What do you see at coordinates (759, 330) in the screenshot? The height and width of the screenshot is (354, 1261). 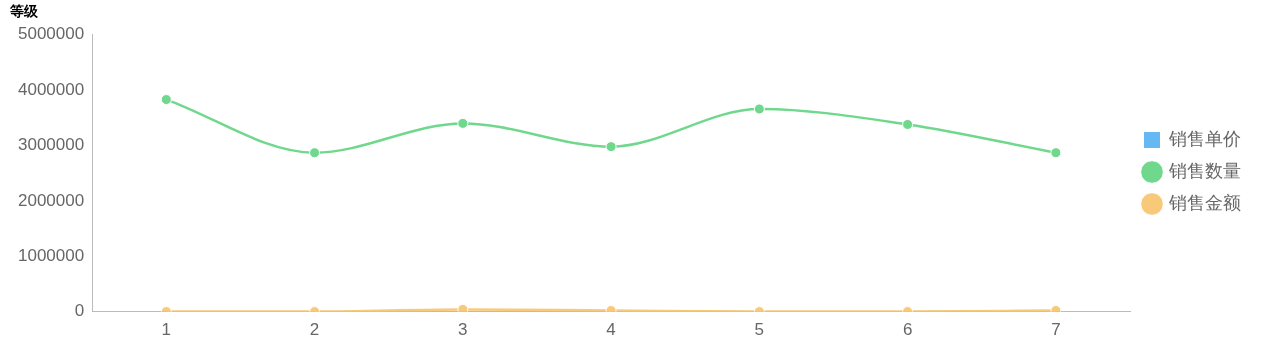 I see `x-tick-label: 5` at bounding box center [759, 330].